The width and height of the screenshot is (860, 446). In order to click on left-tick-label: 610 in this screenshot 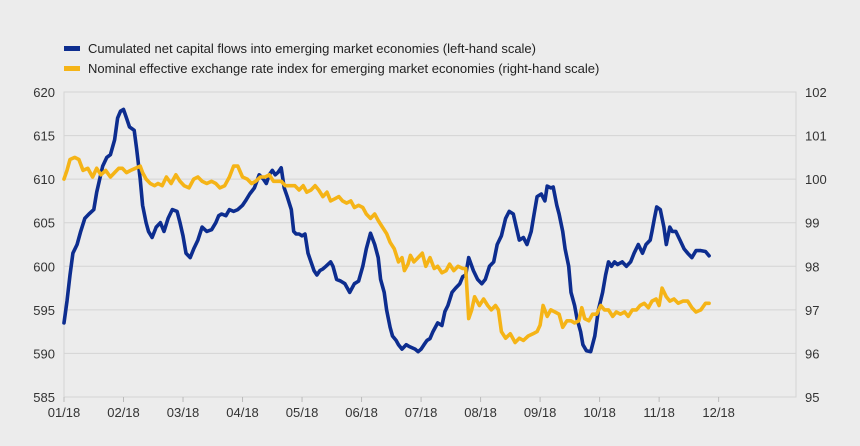, I will do `click(44, 179)`.